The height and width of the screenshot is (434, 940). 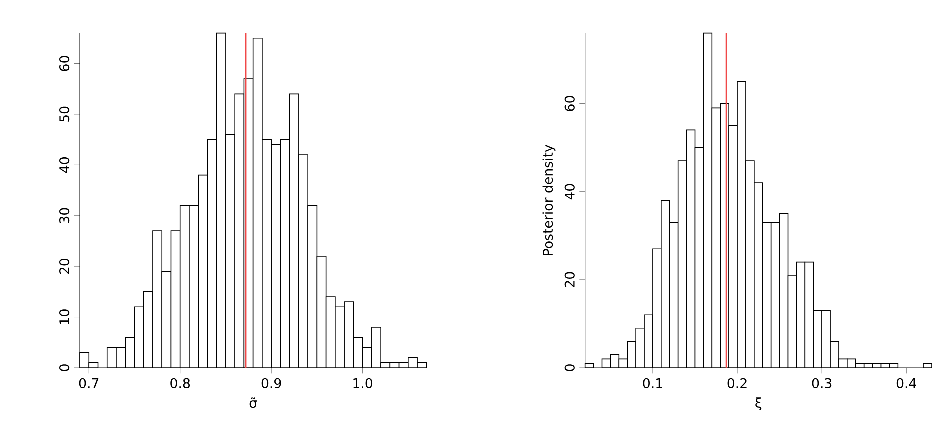 I want to click on x-tick-label: 0.4, so click(x=906, y=383).